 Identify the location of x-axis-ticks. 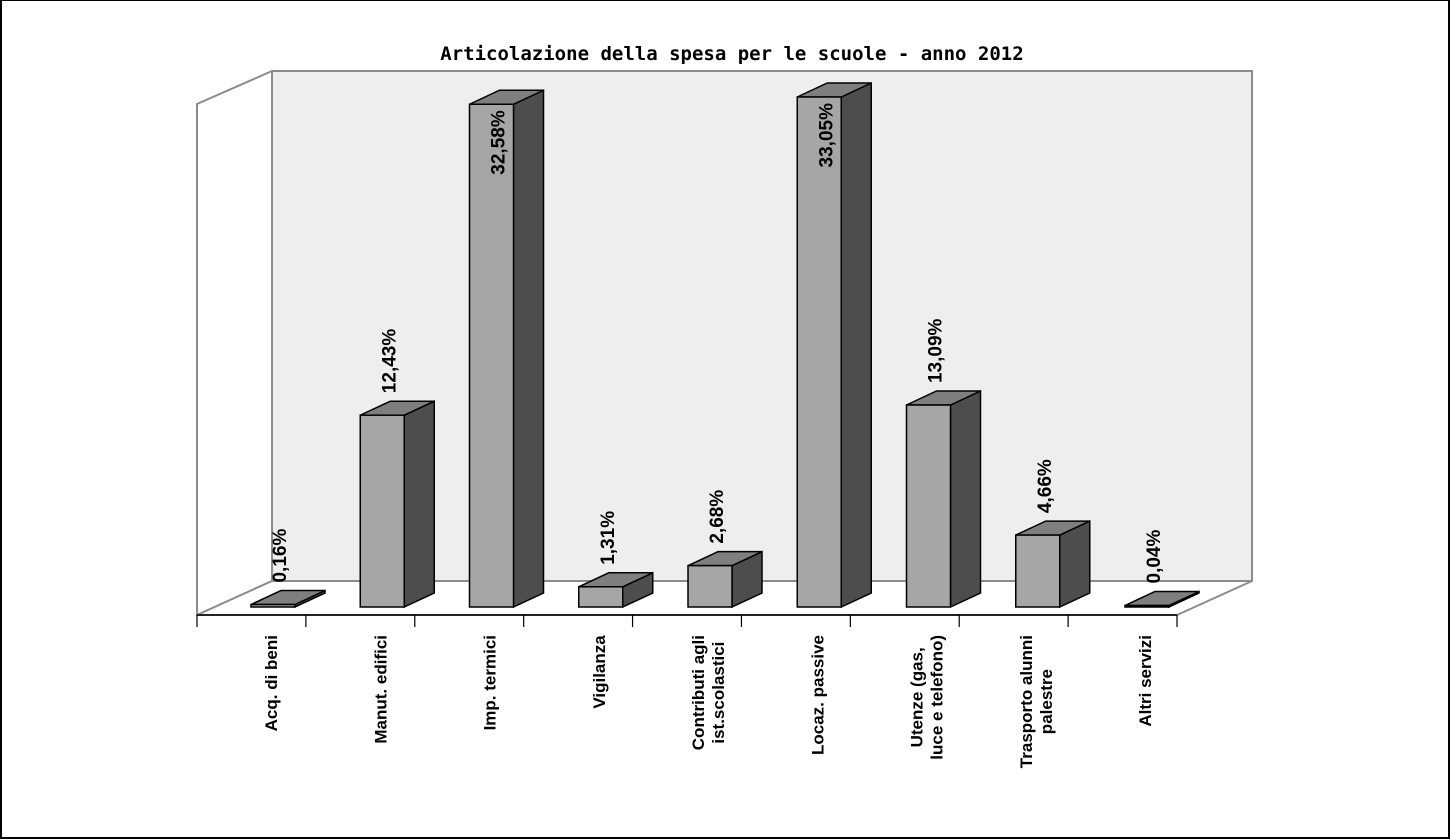
(687, 621).